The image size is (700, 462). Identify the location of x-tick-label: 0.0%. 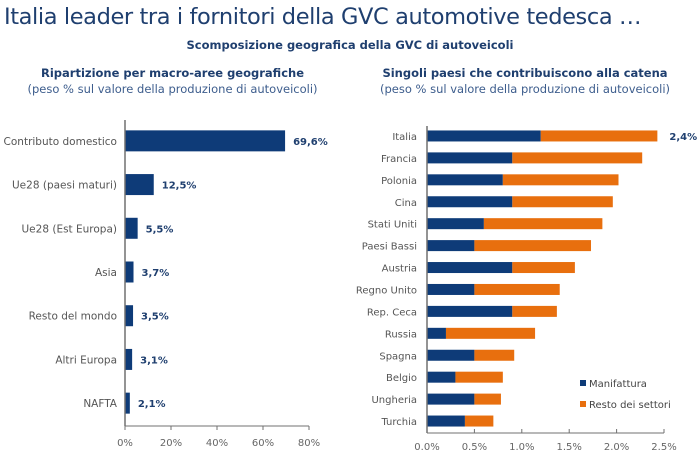
(426, 447).